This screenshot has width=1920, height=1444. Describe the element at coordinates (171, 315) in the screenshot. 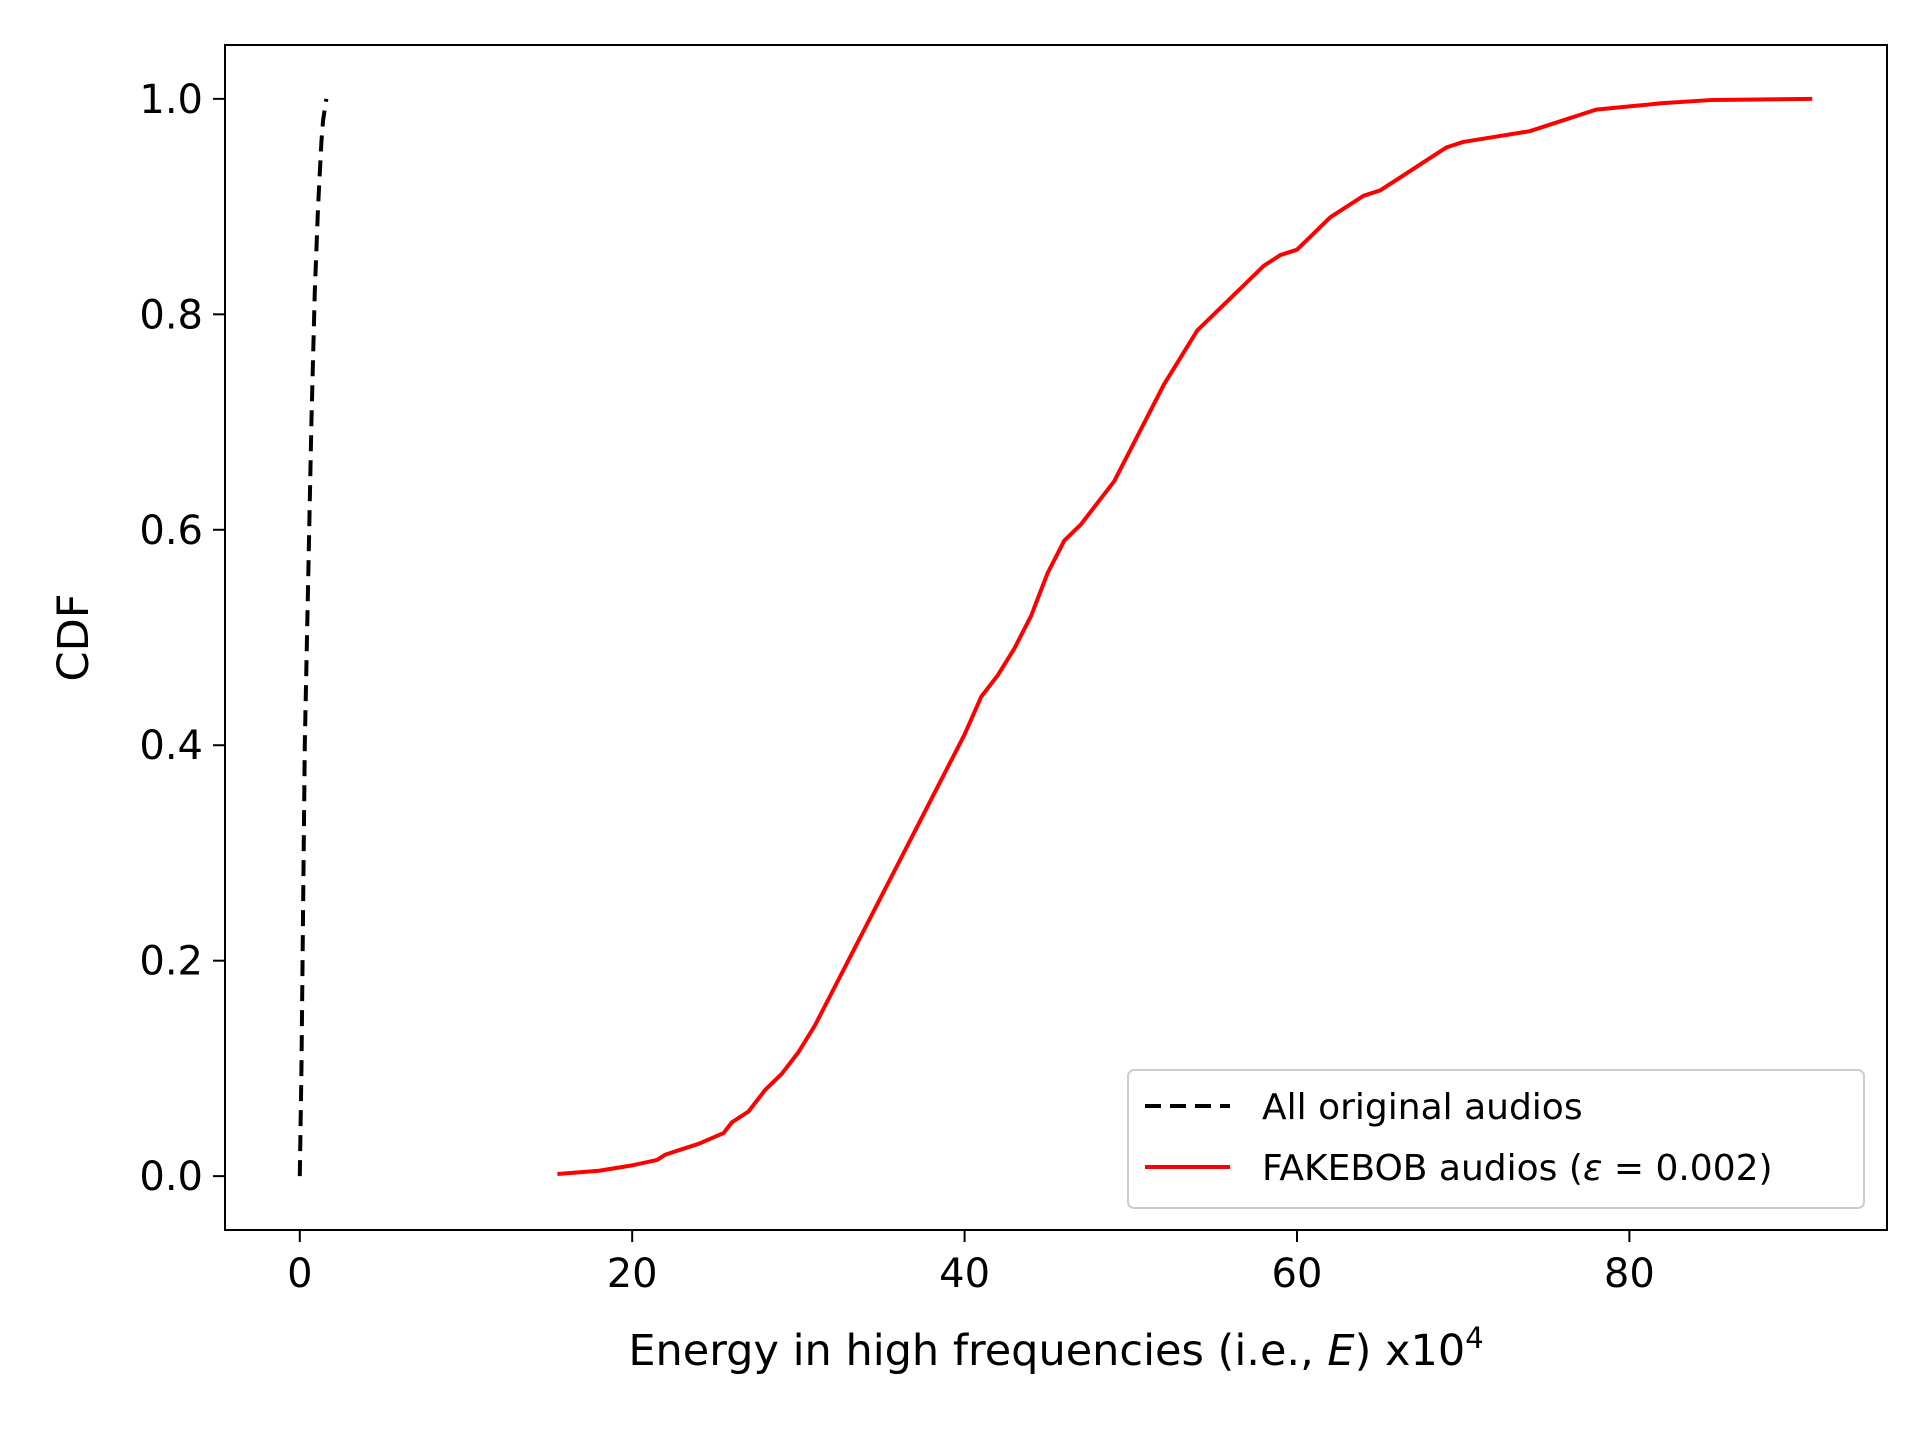

I see `y-tick-label: 0.8` at that location.